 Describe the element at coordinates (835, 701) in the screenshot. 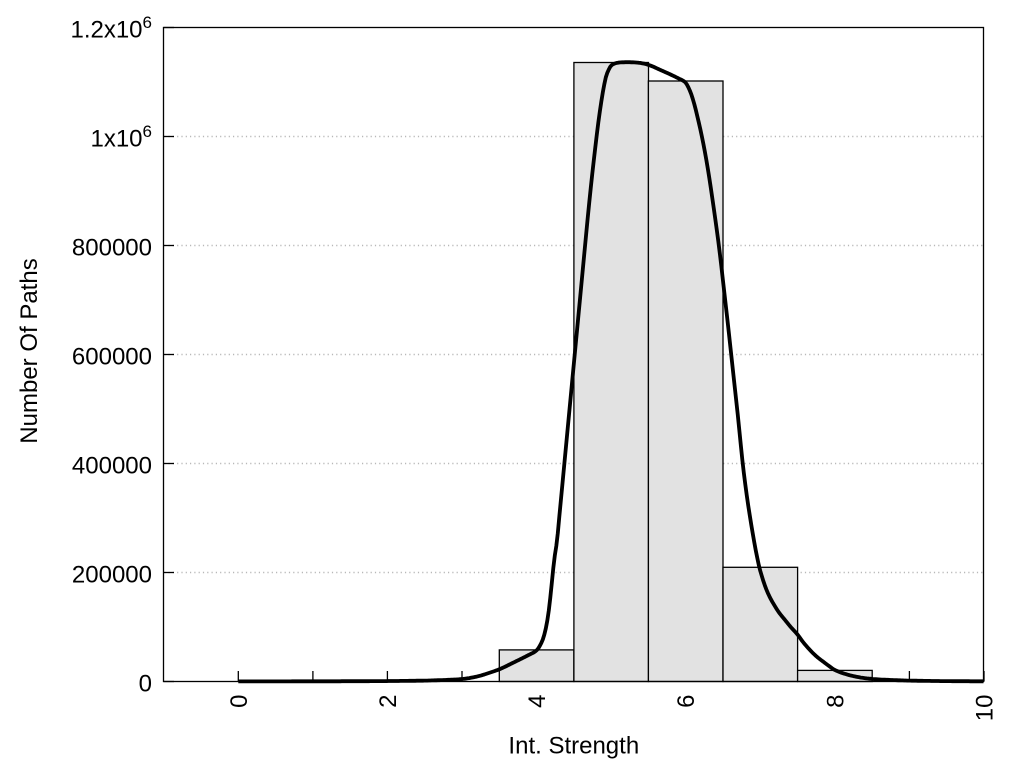

I see `svg-text: 8` at that location.